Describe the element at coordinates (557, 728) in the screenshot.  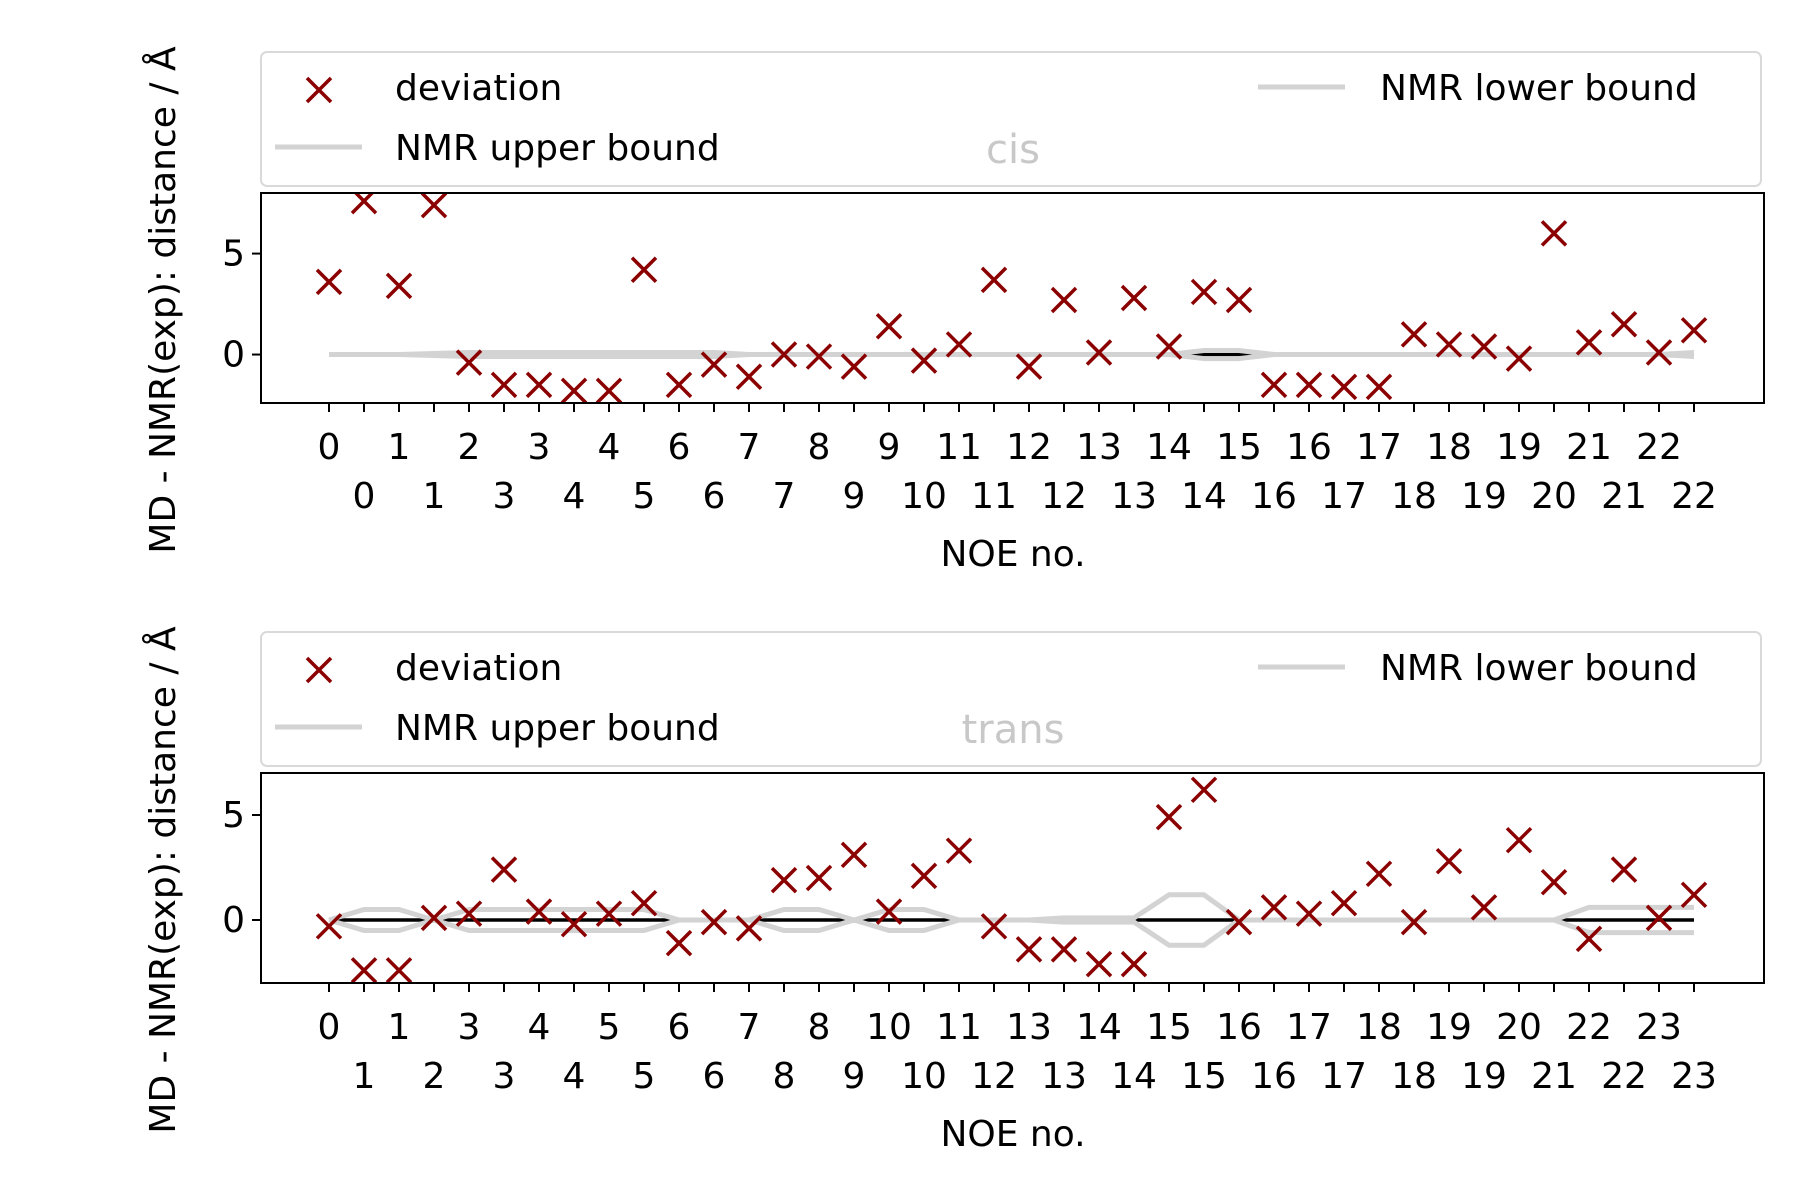
I see `trans-legend-upper-label: NMR upper bound` at that location.